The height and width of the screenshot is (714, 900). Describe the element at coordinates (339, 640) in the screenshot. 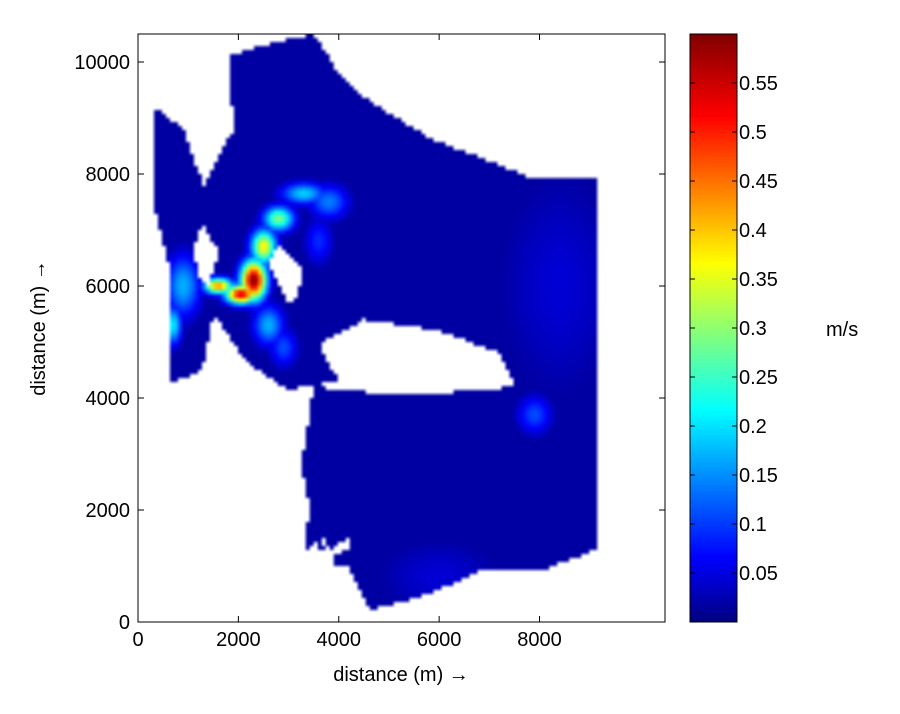

I see `x-tick-label: 4000` at that location.